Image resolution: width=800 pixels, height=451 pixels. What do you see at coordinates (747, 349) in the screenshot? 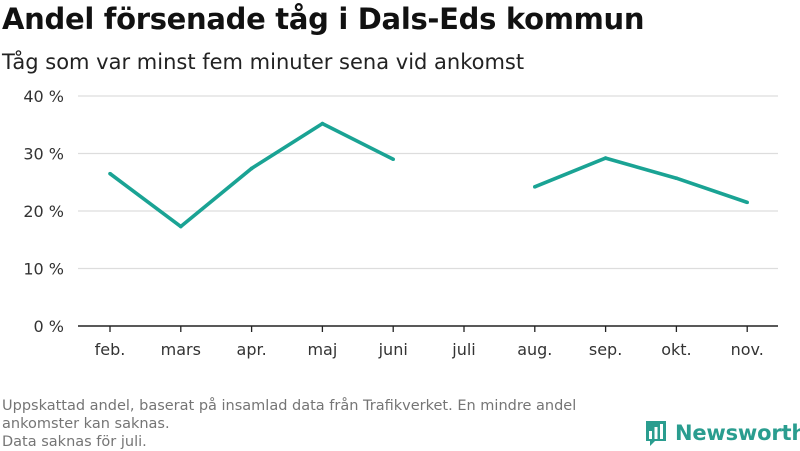
I see `x-tick-label: nov.` at bounding box center [747, 349].